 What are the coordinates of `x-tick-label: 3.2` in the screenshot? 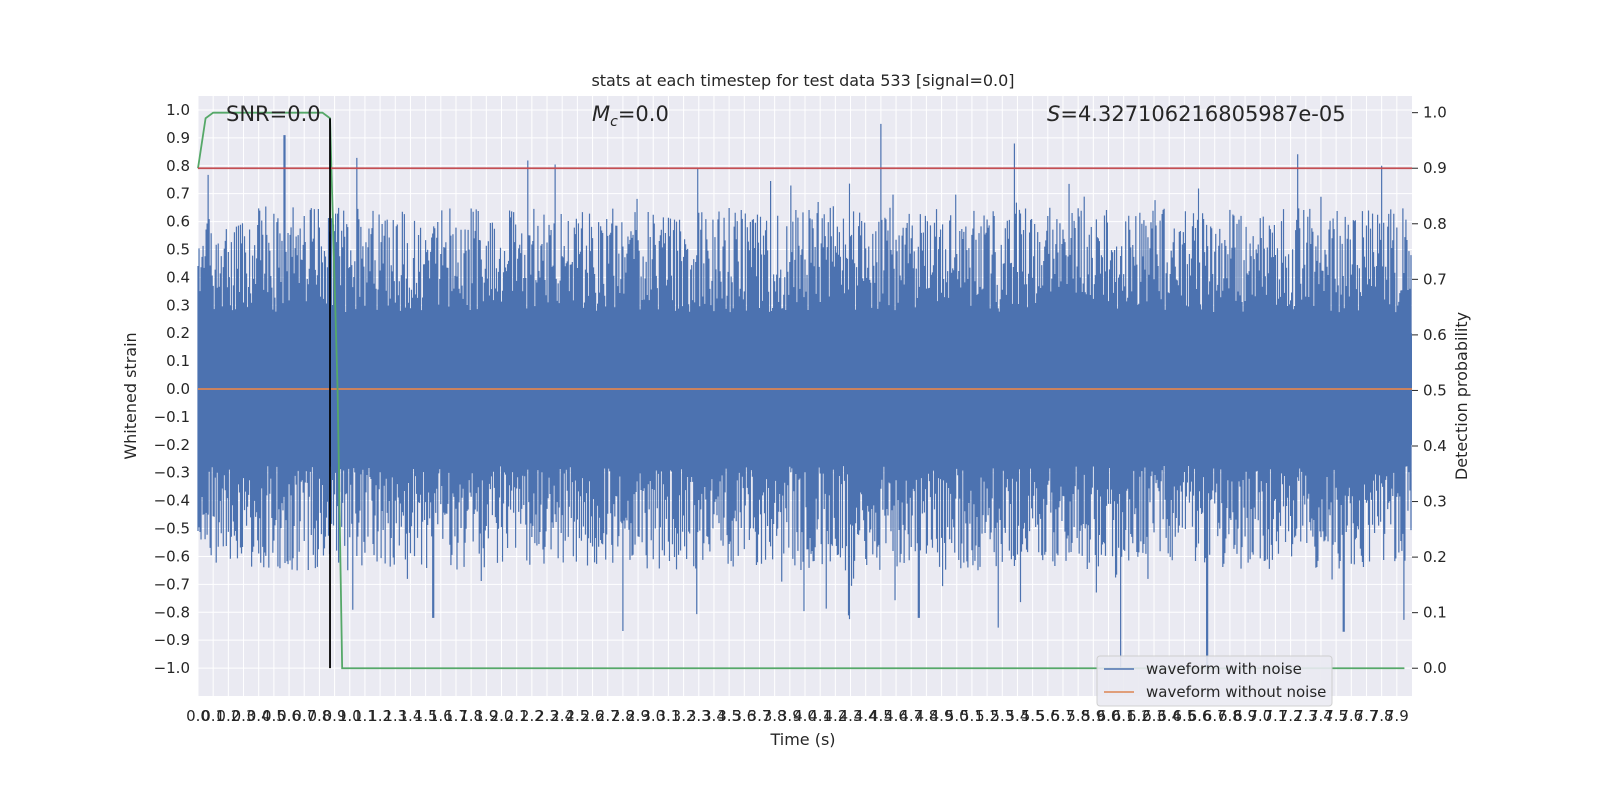 It's located at (684, 716).